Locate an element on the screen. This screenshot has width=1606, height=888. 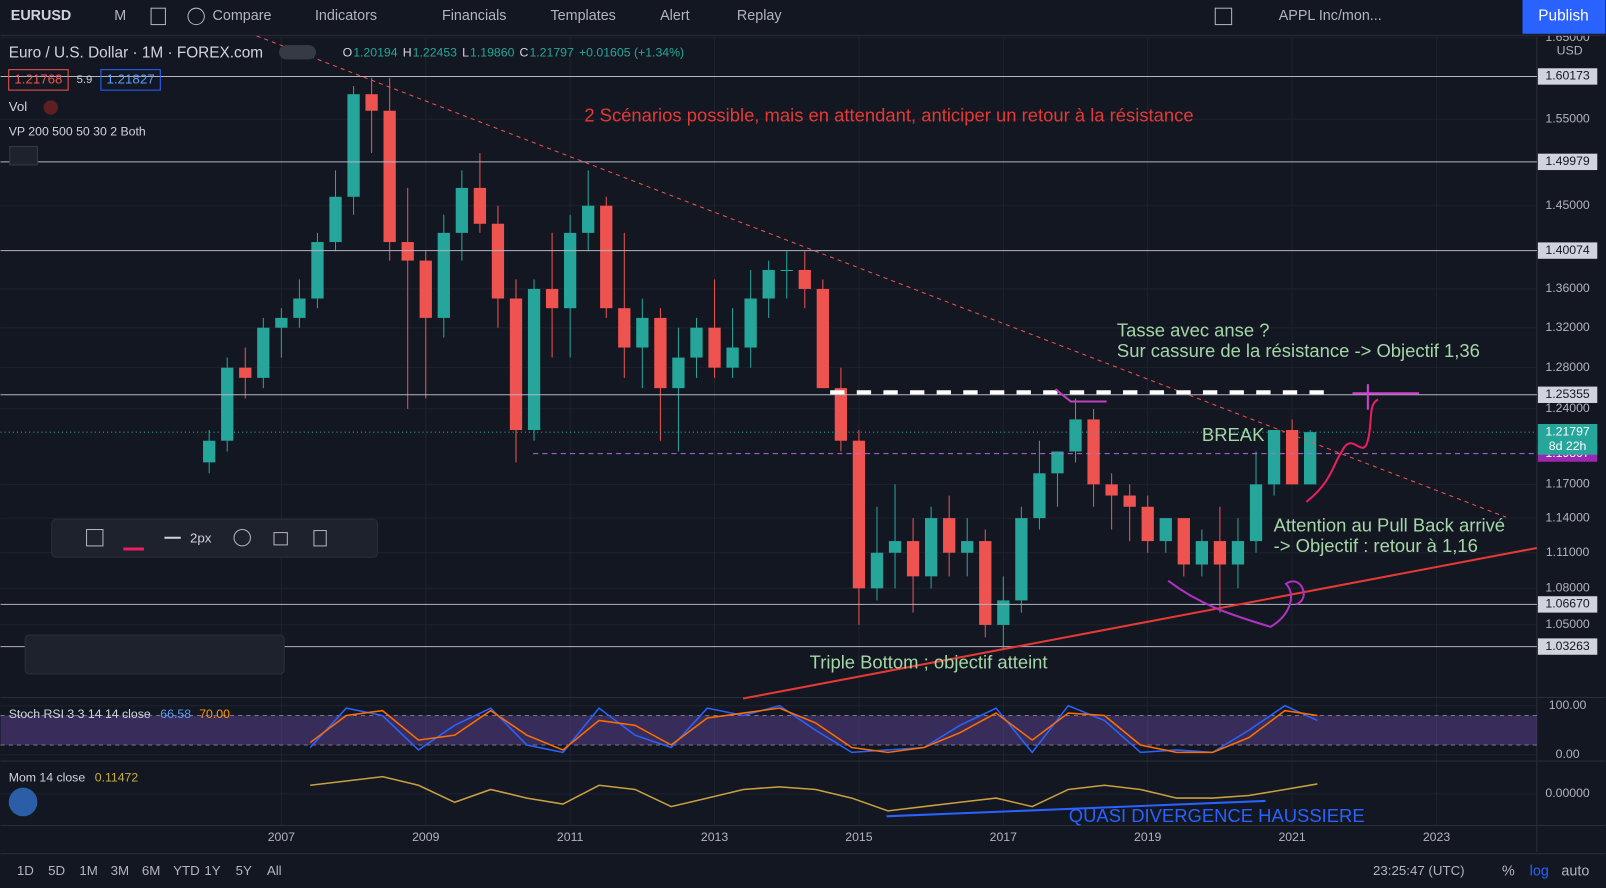
price-label: 1.49979 is located at coordinates (1567, 161).